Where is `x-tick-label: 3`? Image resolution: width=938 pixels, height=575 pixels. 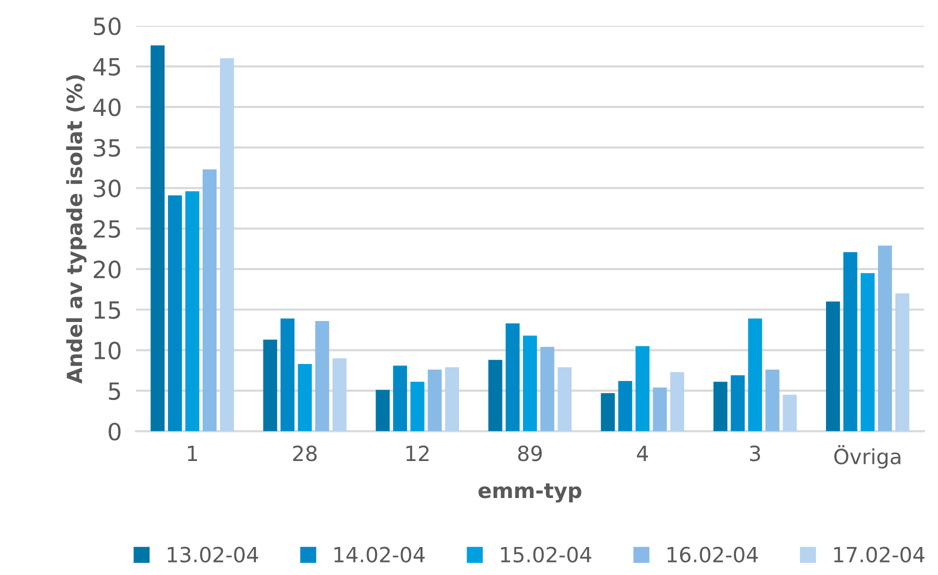
x-tick-label: 3 is located at coordinates (755, 454).